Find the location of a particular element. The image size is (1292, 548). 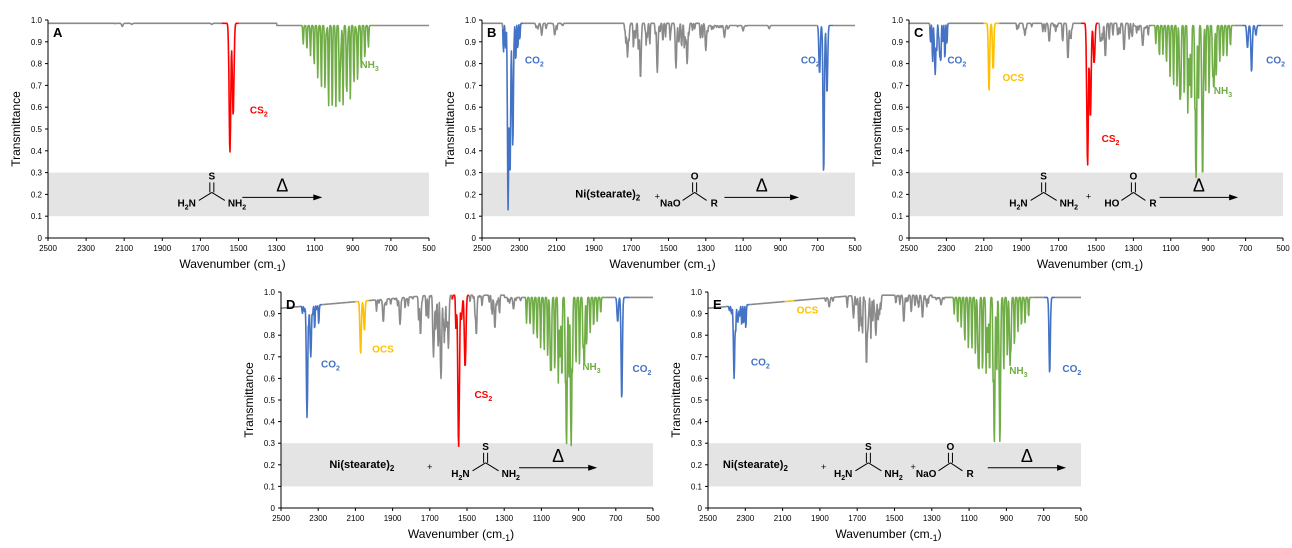

nickel-stearate-label: Ni(stearate)2 is located at coordinates (608, 195).